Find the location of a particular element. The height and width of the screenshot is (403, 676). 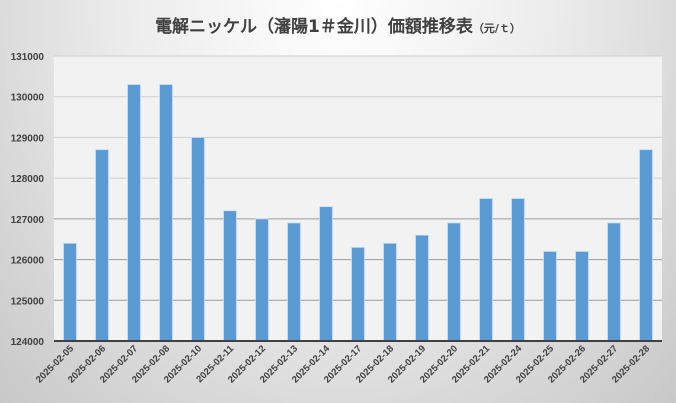

chart-title-main: 電解ニッケル（瀋陽1＃金川）価額推移表 is located at coordinates (314, 27).